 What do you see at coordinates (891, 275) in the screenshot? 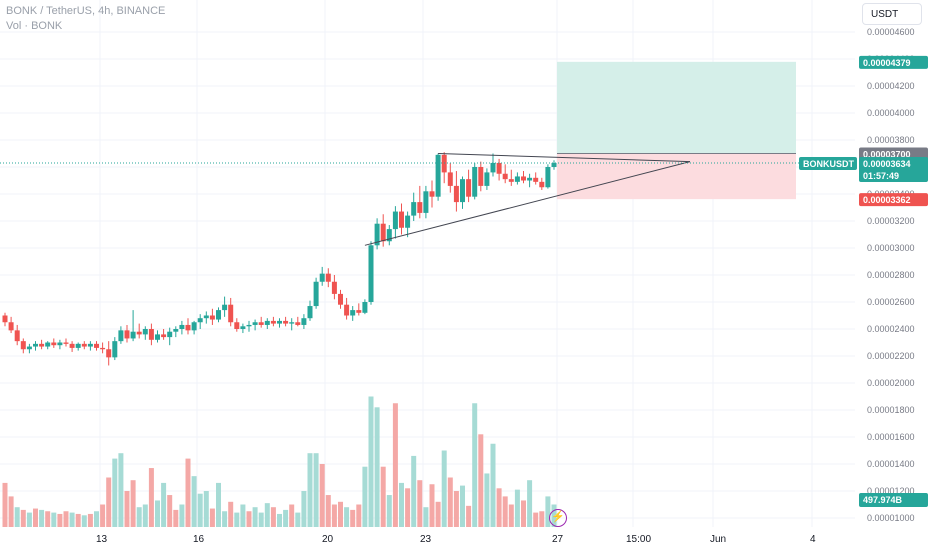
I see `price-tick-label: 0.00002800` at bounding box center [891, 275].